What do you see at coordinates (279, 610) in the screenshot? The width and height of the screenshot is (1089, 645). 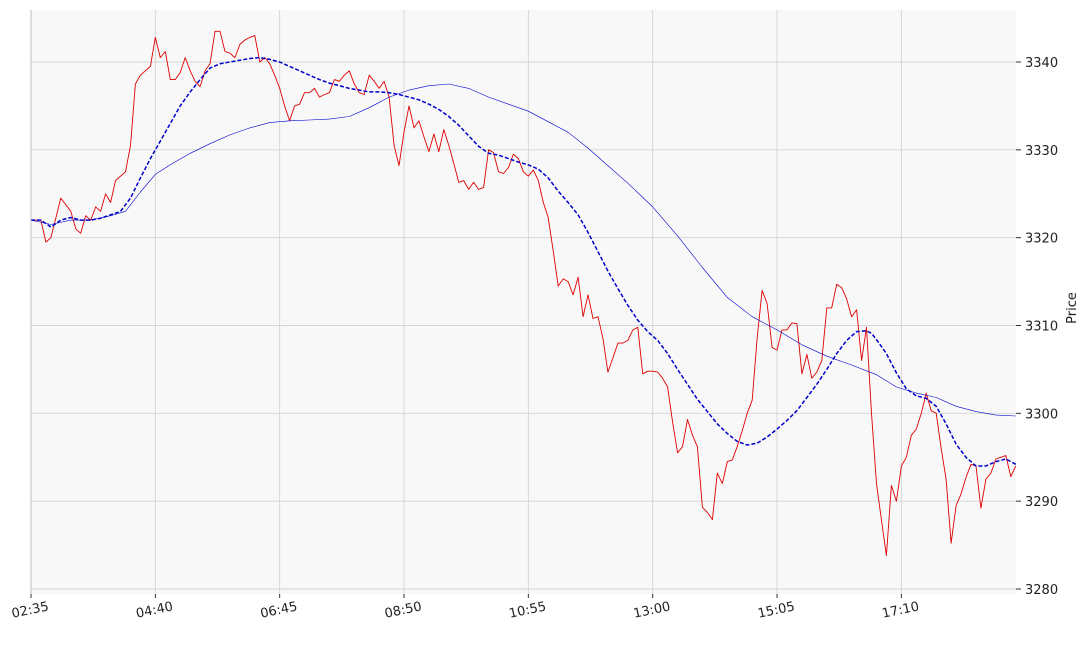 I see `x-tick-label: 06:45` at bounding box center [279, 610].